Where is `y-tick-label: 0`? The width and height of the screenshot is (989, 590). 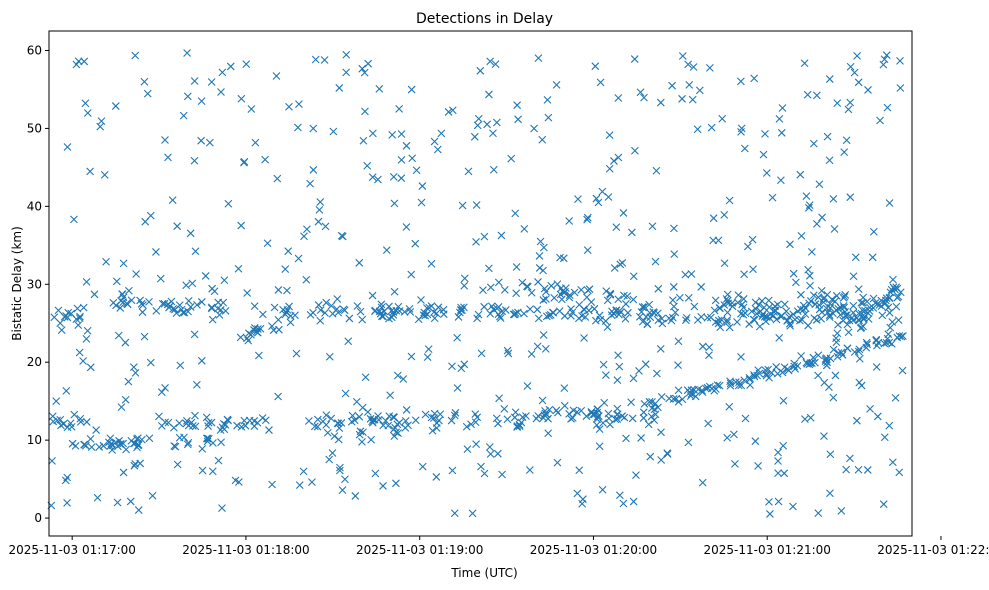
y-tick-label: 0 is located at coordinates (38, 518).